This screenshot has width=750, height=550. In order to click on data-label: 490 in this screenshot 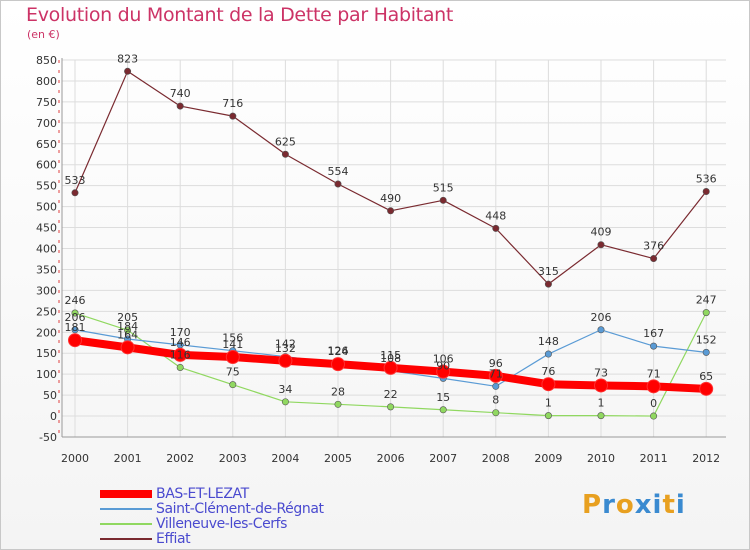, I will do `click(390, 198)`.